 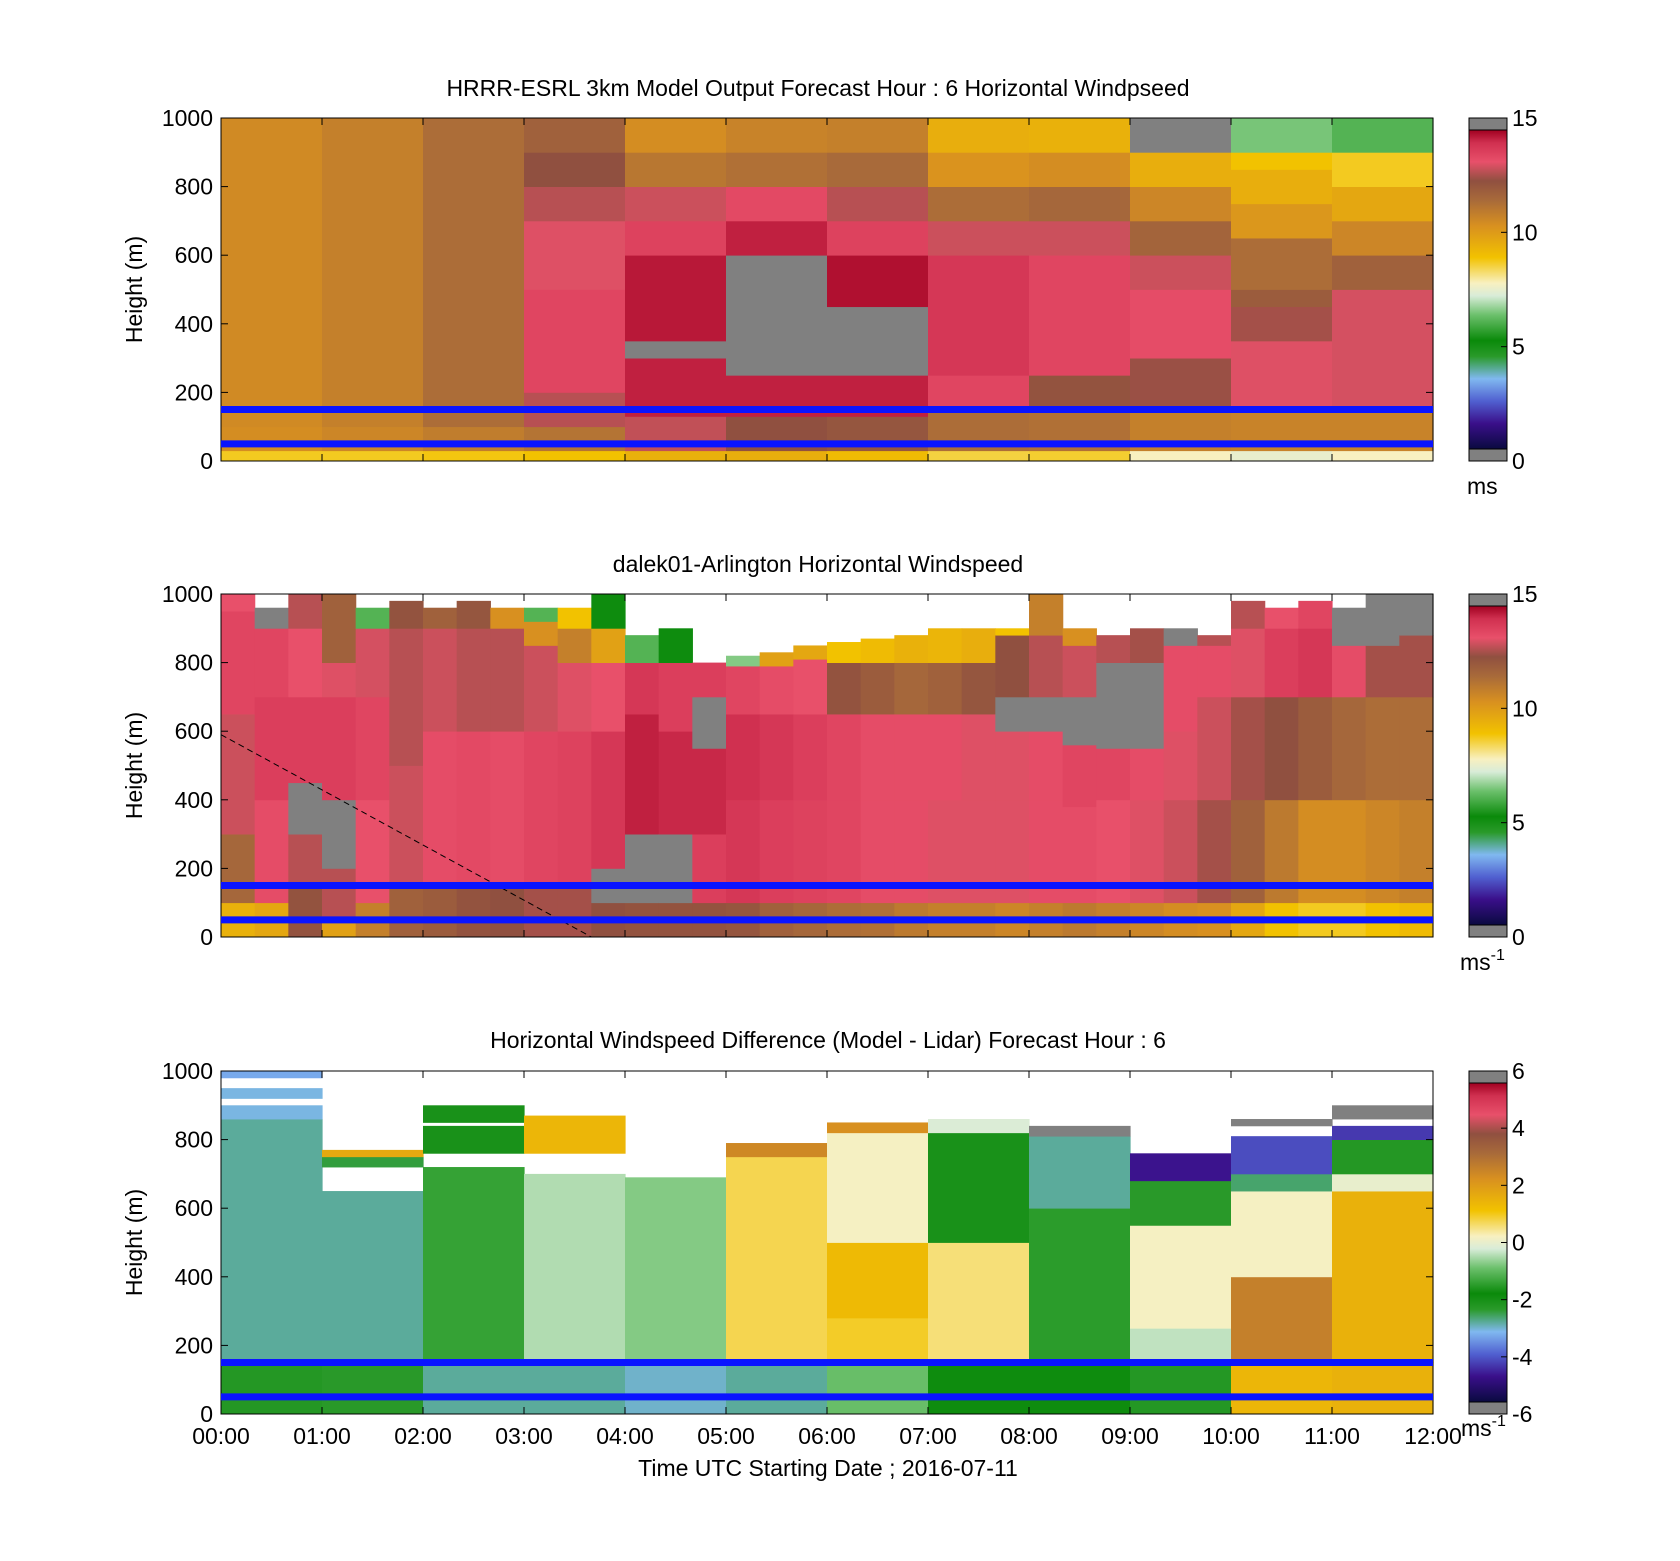 What do you see at coordinates (827, 903) in the screenshot?
I see `lidar-reference-lines` at bounding box center [827, 903].